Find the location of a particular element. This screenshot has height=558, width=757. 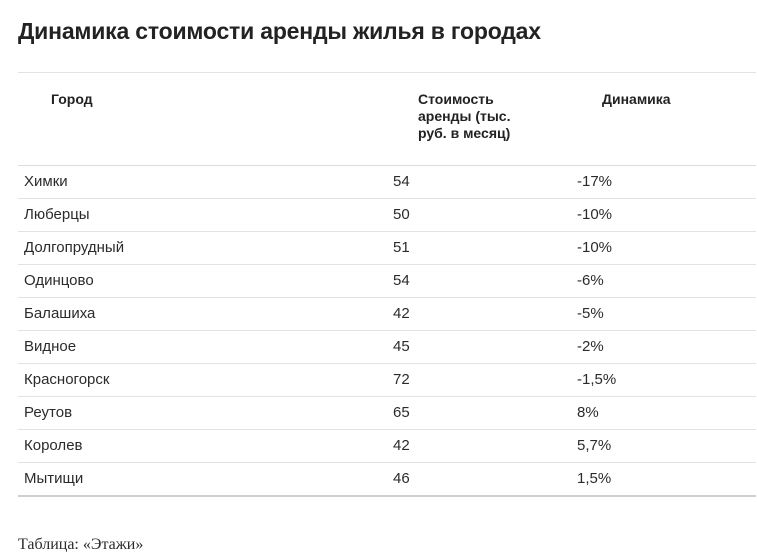

header-cost: Стоимость аренды (тыс. руб. в месяц) is located at coordinates (464, 116).